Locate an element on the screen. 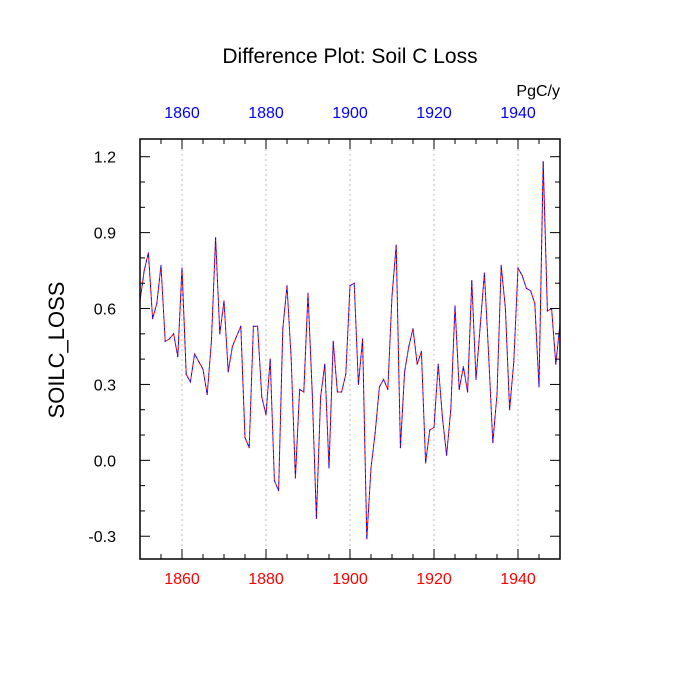 The width and height of the screenshot is (700, 700). x-tick-label-bottom: 1900 is located at coordinates (350, 579).